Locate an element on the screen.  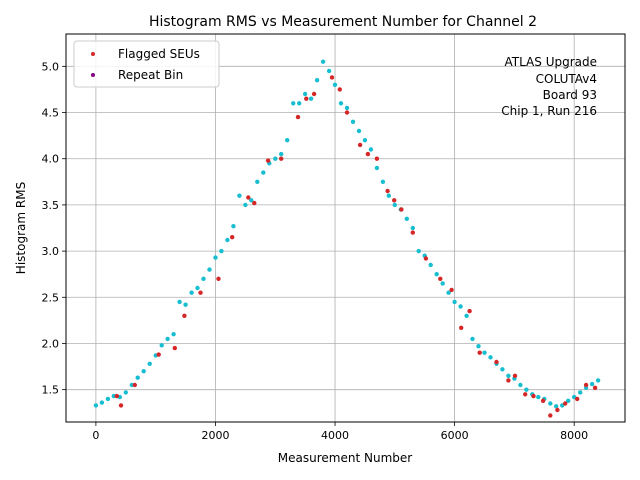
y-tick-label: 3.5 is located at coordinates (51, 205).